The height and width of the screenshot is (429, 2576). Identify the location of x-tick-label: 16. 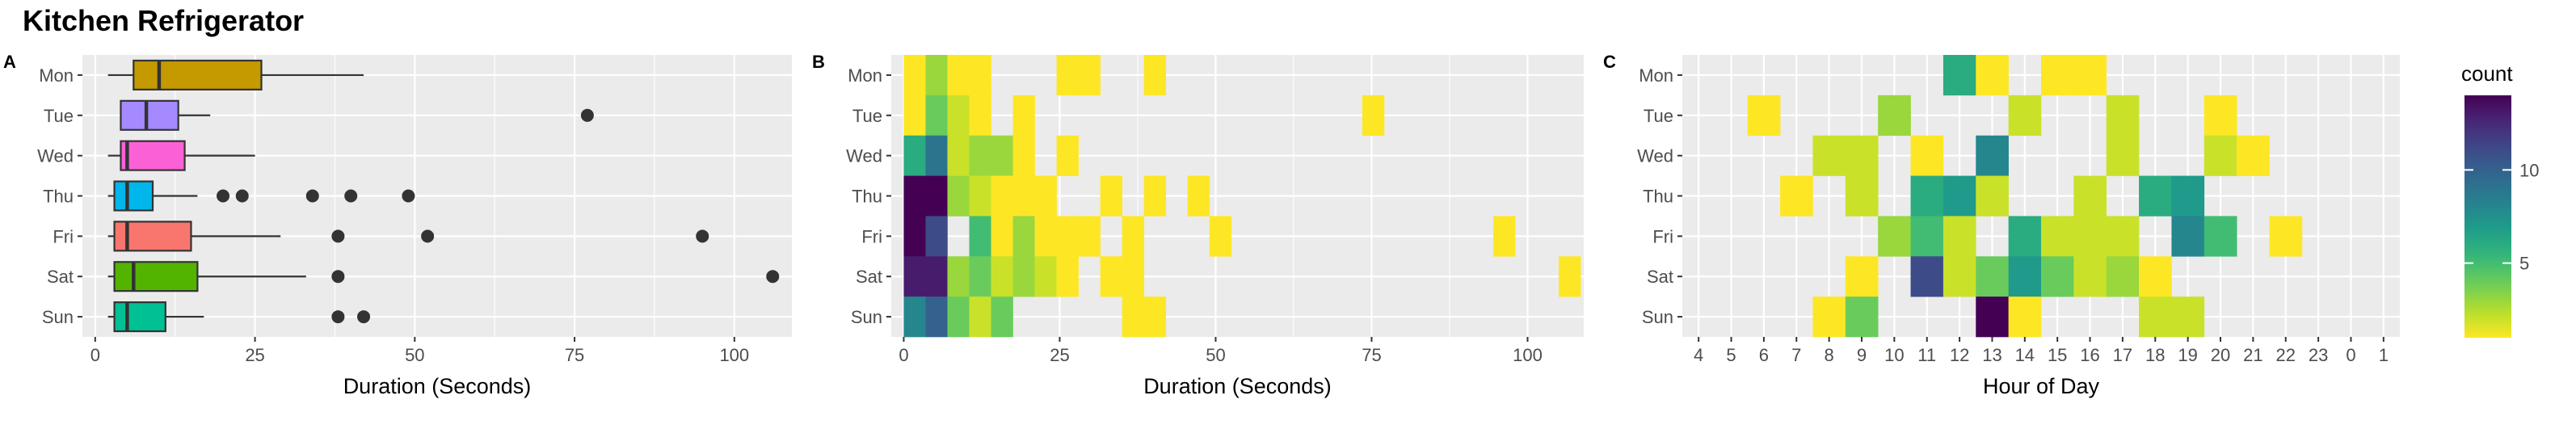
(2089, 355).